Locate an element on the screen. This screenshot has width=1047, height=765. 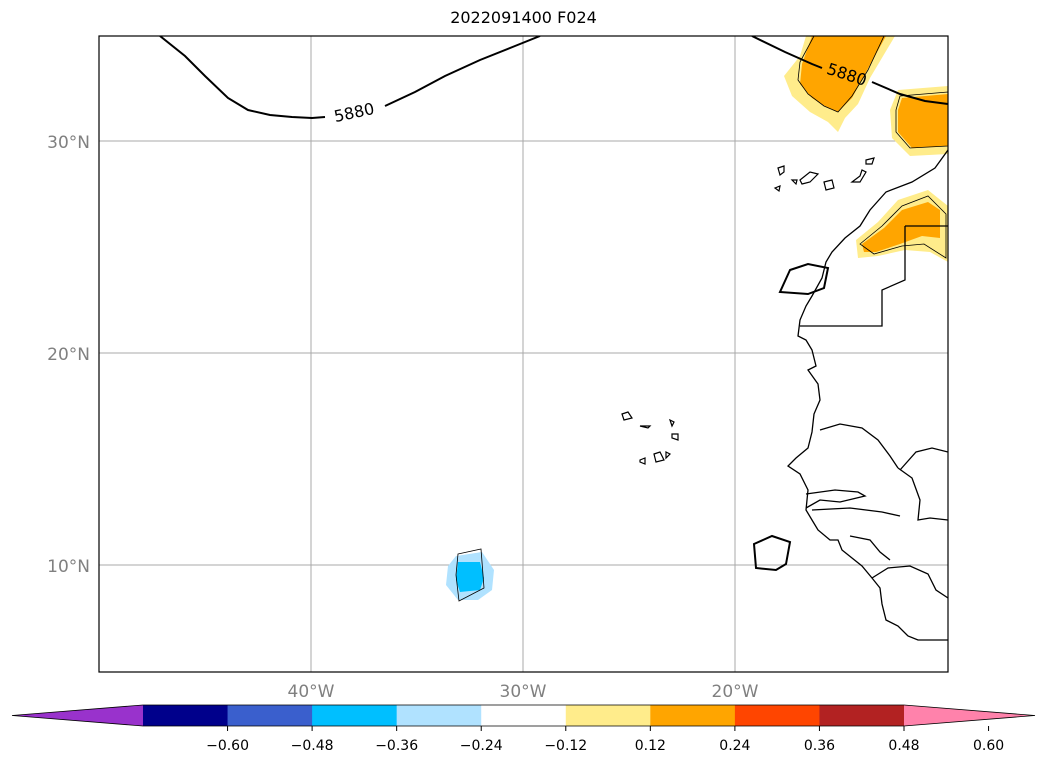
map-title: 2022091400 F024 is located at coordinates (523, 17).